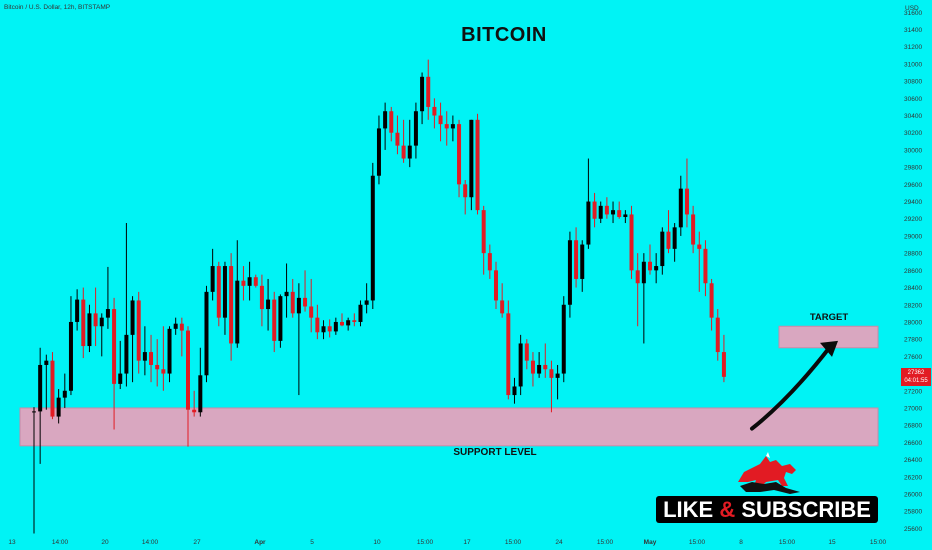  Describe the element at coordinates (829, 317) in the screenshot. I see `target-label: TARGET` at that location.